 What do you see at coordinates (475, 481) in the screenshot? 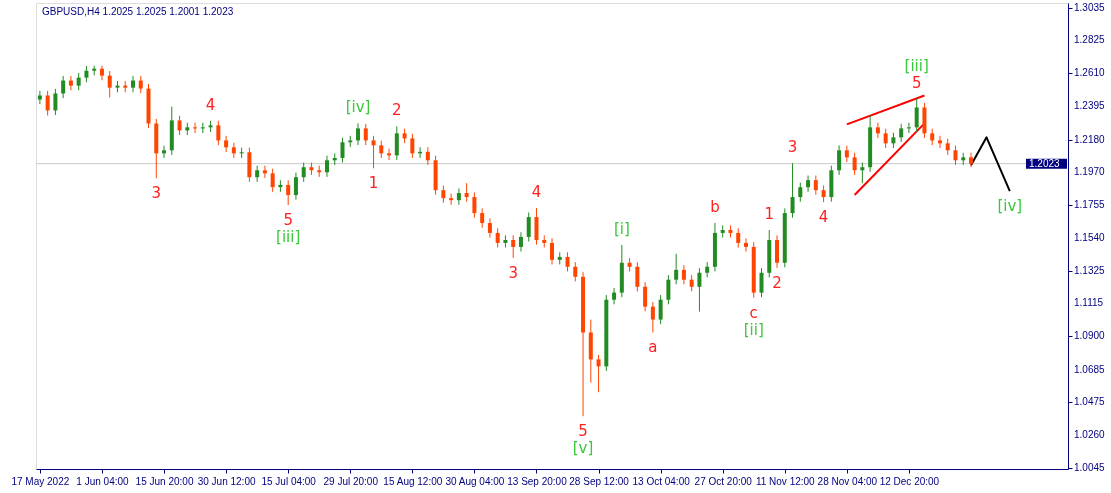
I see `x-tick-label: 30 Aug 04:00` at bounding box center [475, 481].